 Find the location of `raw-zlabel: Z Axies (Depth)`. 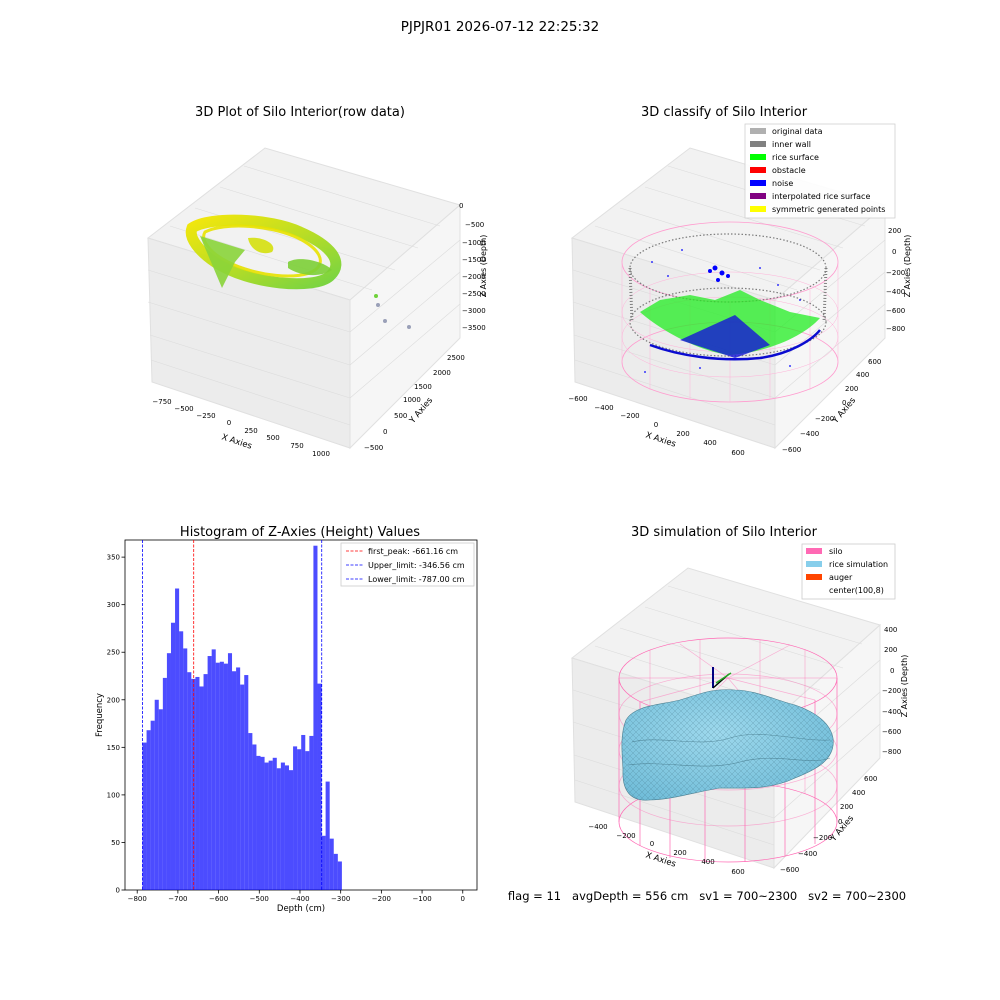

raw-zlabel: Z Axies (Depth) is located at coordinates (483, 266).